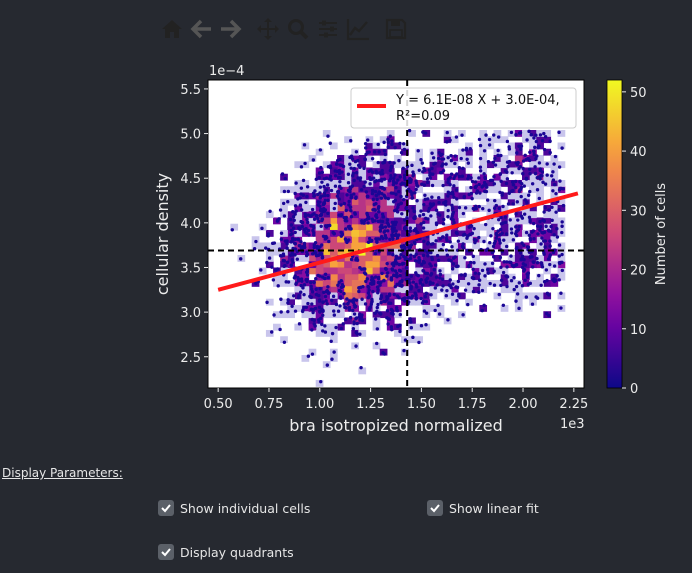  I want to click on show-linear-fit-checkbox: Show linear fit, so click(483, 508).